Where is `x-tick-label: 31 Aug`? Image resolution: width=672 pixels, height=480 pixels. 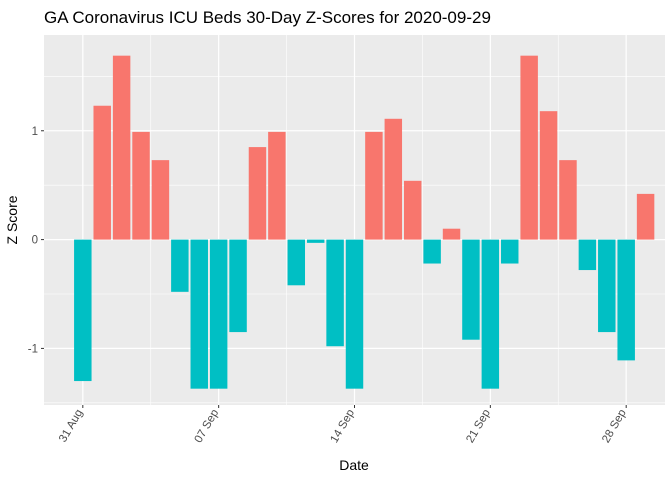 x-tick-label: 31 Aug is located at coordinates (71, 426).